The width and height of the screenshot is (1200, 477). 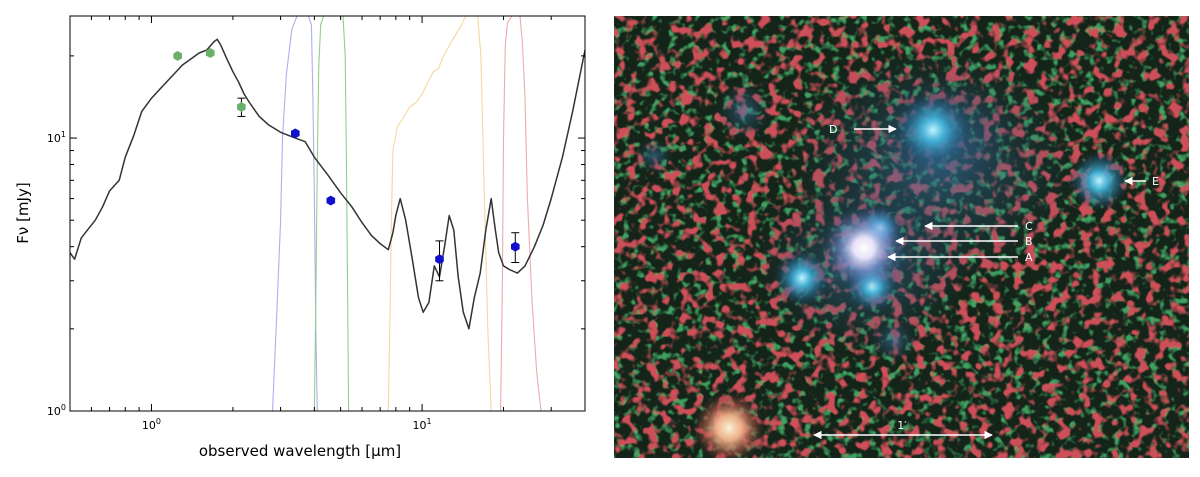 What do you see at coordinates (1029, 241) in the screenshot?
I see `label-b: B` at bounding box center [1029, 241].